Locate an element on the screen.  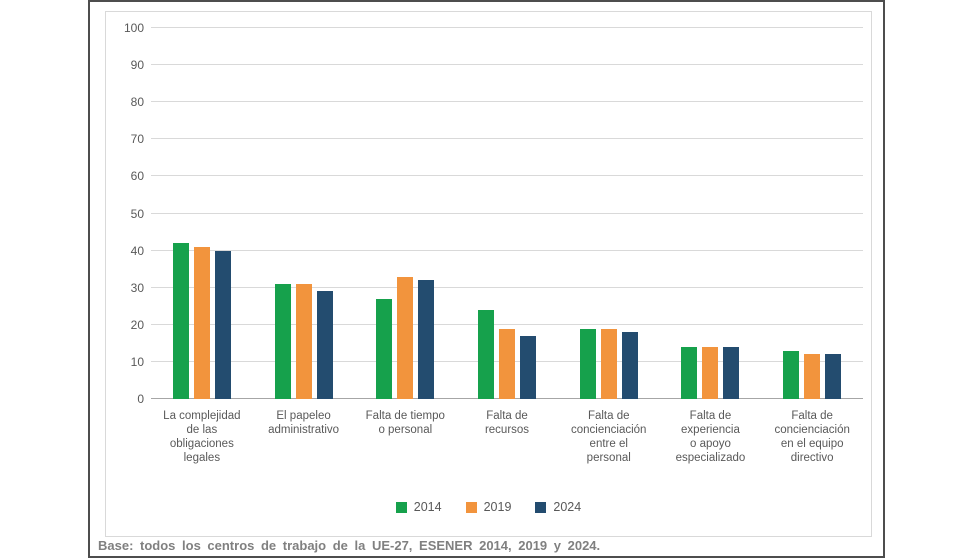
legend-swatch-2014 is located at coordinates (401, 507).